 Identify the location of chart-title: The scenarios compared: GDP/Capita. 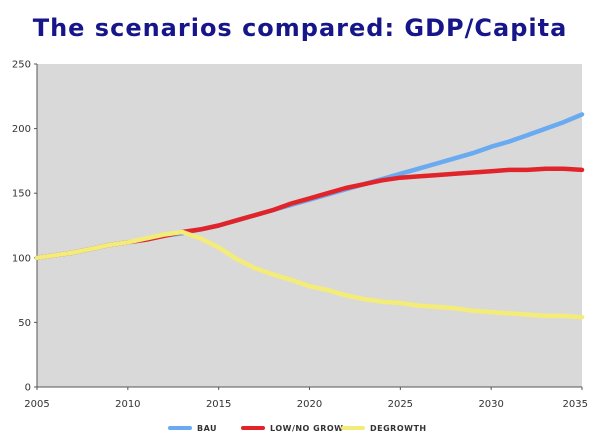
(300, 28).